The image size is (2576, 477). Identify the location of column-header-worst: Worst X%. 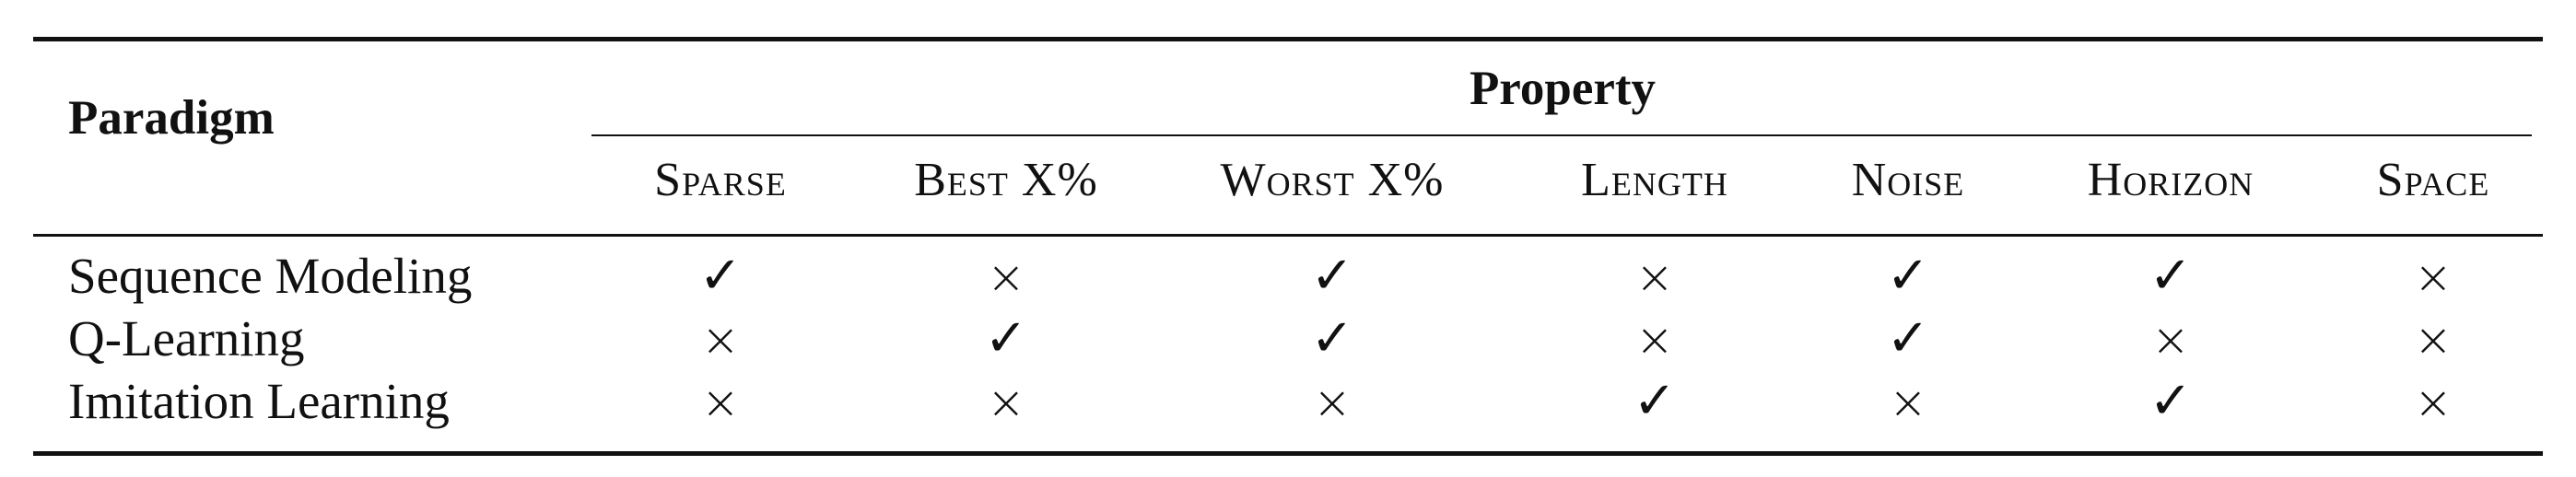
(1332, 180).